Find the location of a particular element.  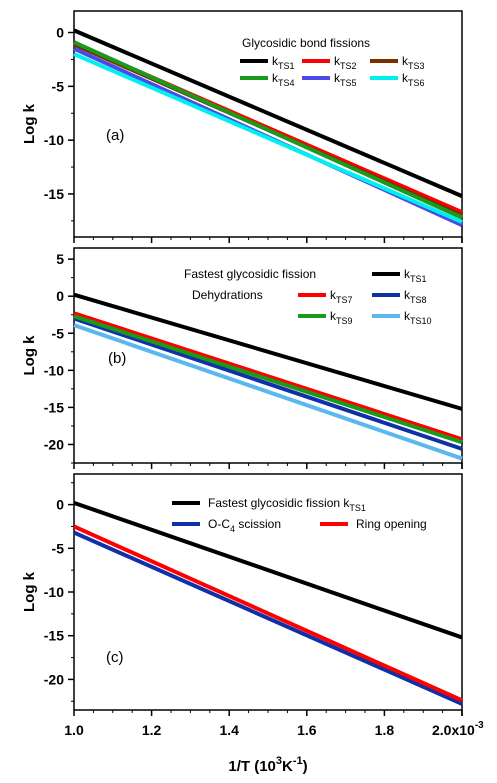

x-tick-label-last: 2.0x10⁻³ is located at coordinates (458, 729).